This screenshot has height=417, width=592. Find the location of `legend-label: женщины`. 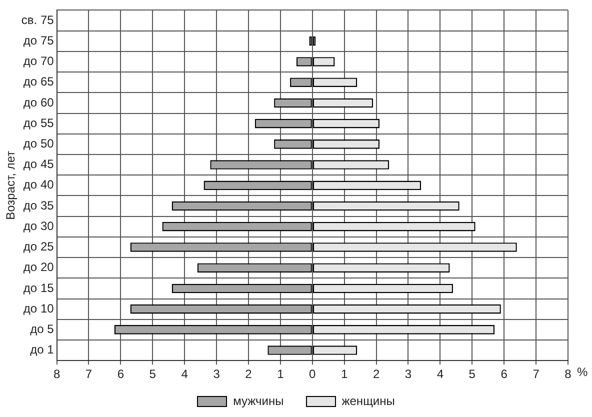

legend-label: женщины is located at coordinates (368, 401).